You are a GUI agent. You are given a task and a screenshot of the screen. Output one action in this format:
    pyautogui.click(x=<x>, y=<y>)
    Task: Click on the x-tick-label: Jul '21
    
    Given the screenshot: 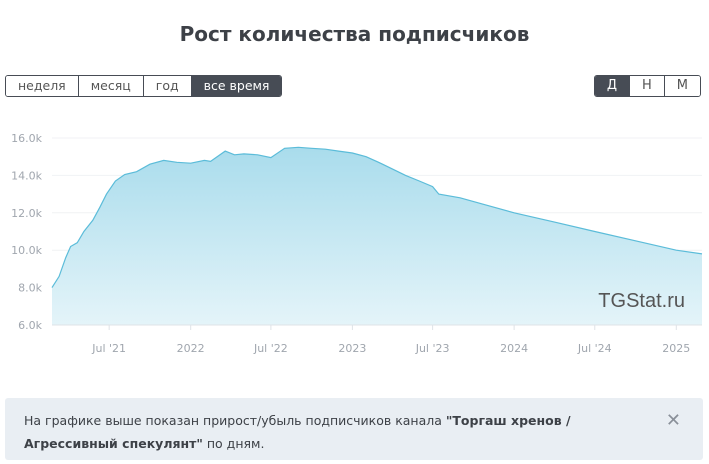 What is the action you would take?
    pyautogui.click(x=108, y=348)
    